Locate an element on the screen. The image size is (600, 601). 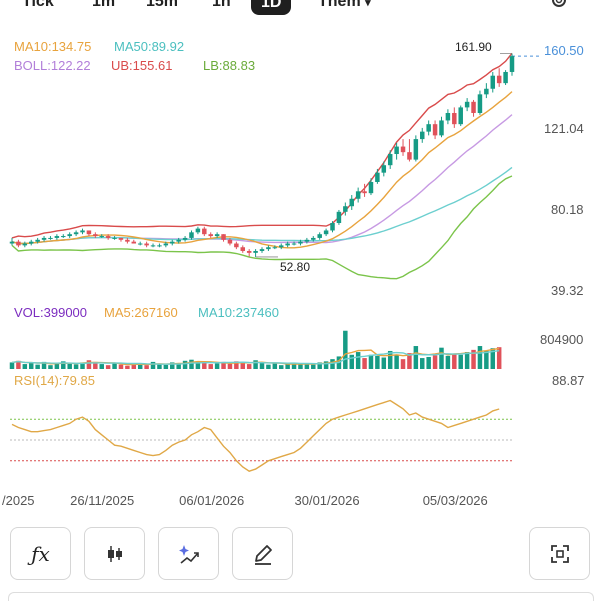
gear-icon is located at coordinates (559, 5).